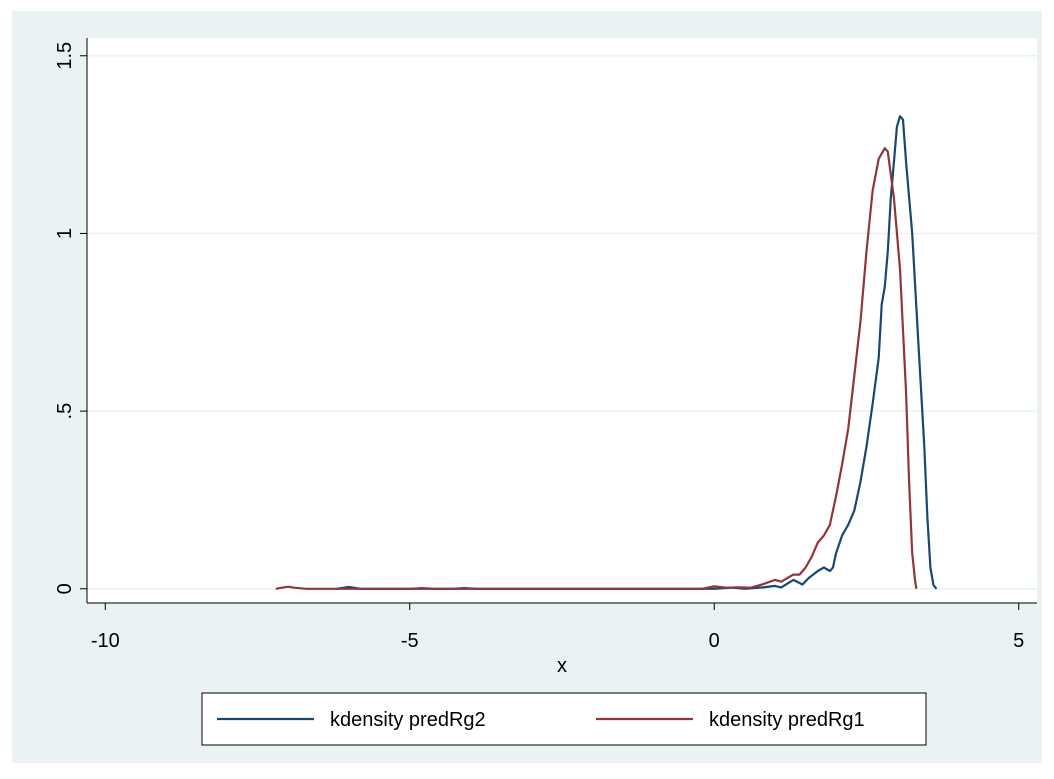 The width and height of the screenshot is (1054, 779). Describe the element at coordinates (65, 588) in the screenshot. I see `y-tick-label-0: 0` at that location.